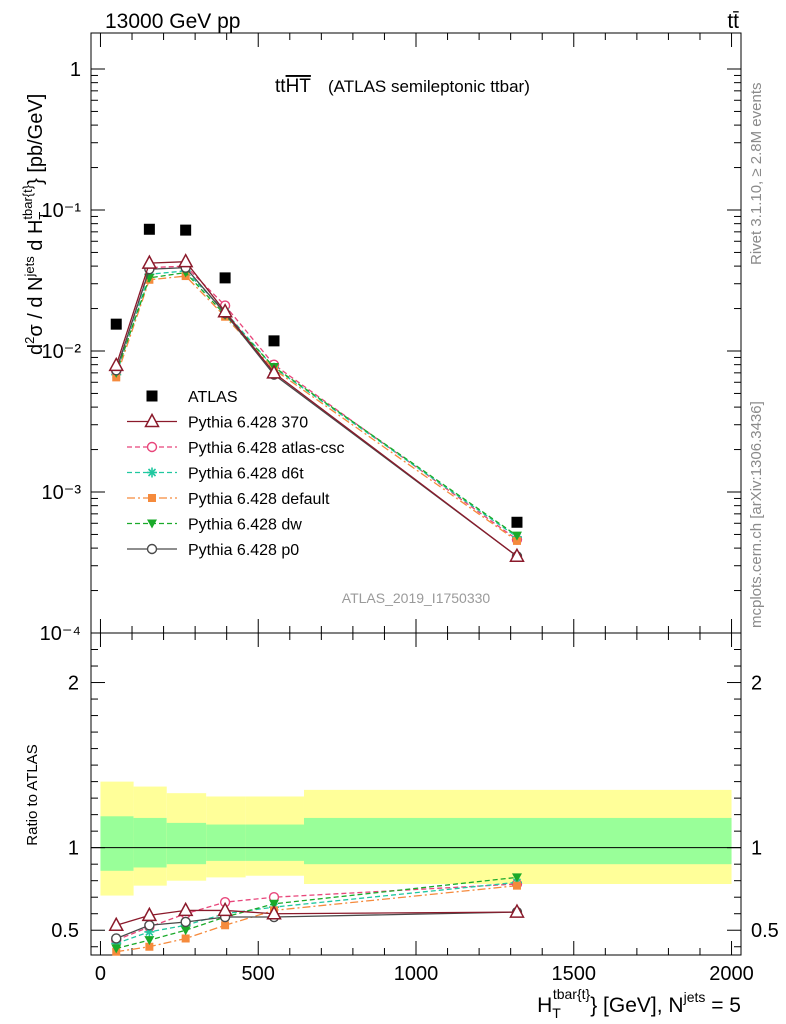 Image resolution: width=786 pixels, height=1024 pixels. What do you see at coordinates (152, 420) in the screenshot?
I see `legend-marker-p370` at bounding box center [152, 420].